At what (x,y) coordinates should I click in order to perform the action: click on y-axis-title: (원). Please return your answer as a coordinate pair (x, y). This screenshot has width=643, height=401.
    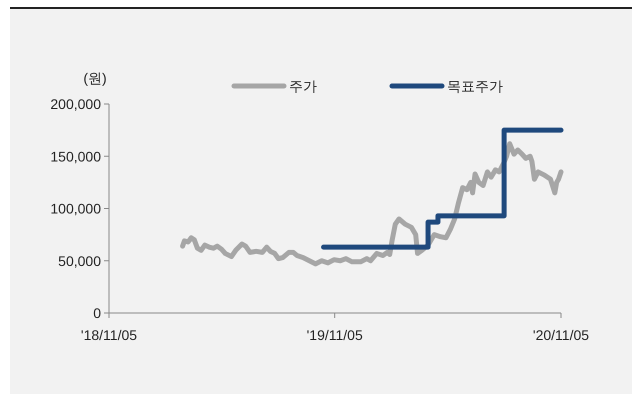
    Looking at the image, I should click on (95, 78).